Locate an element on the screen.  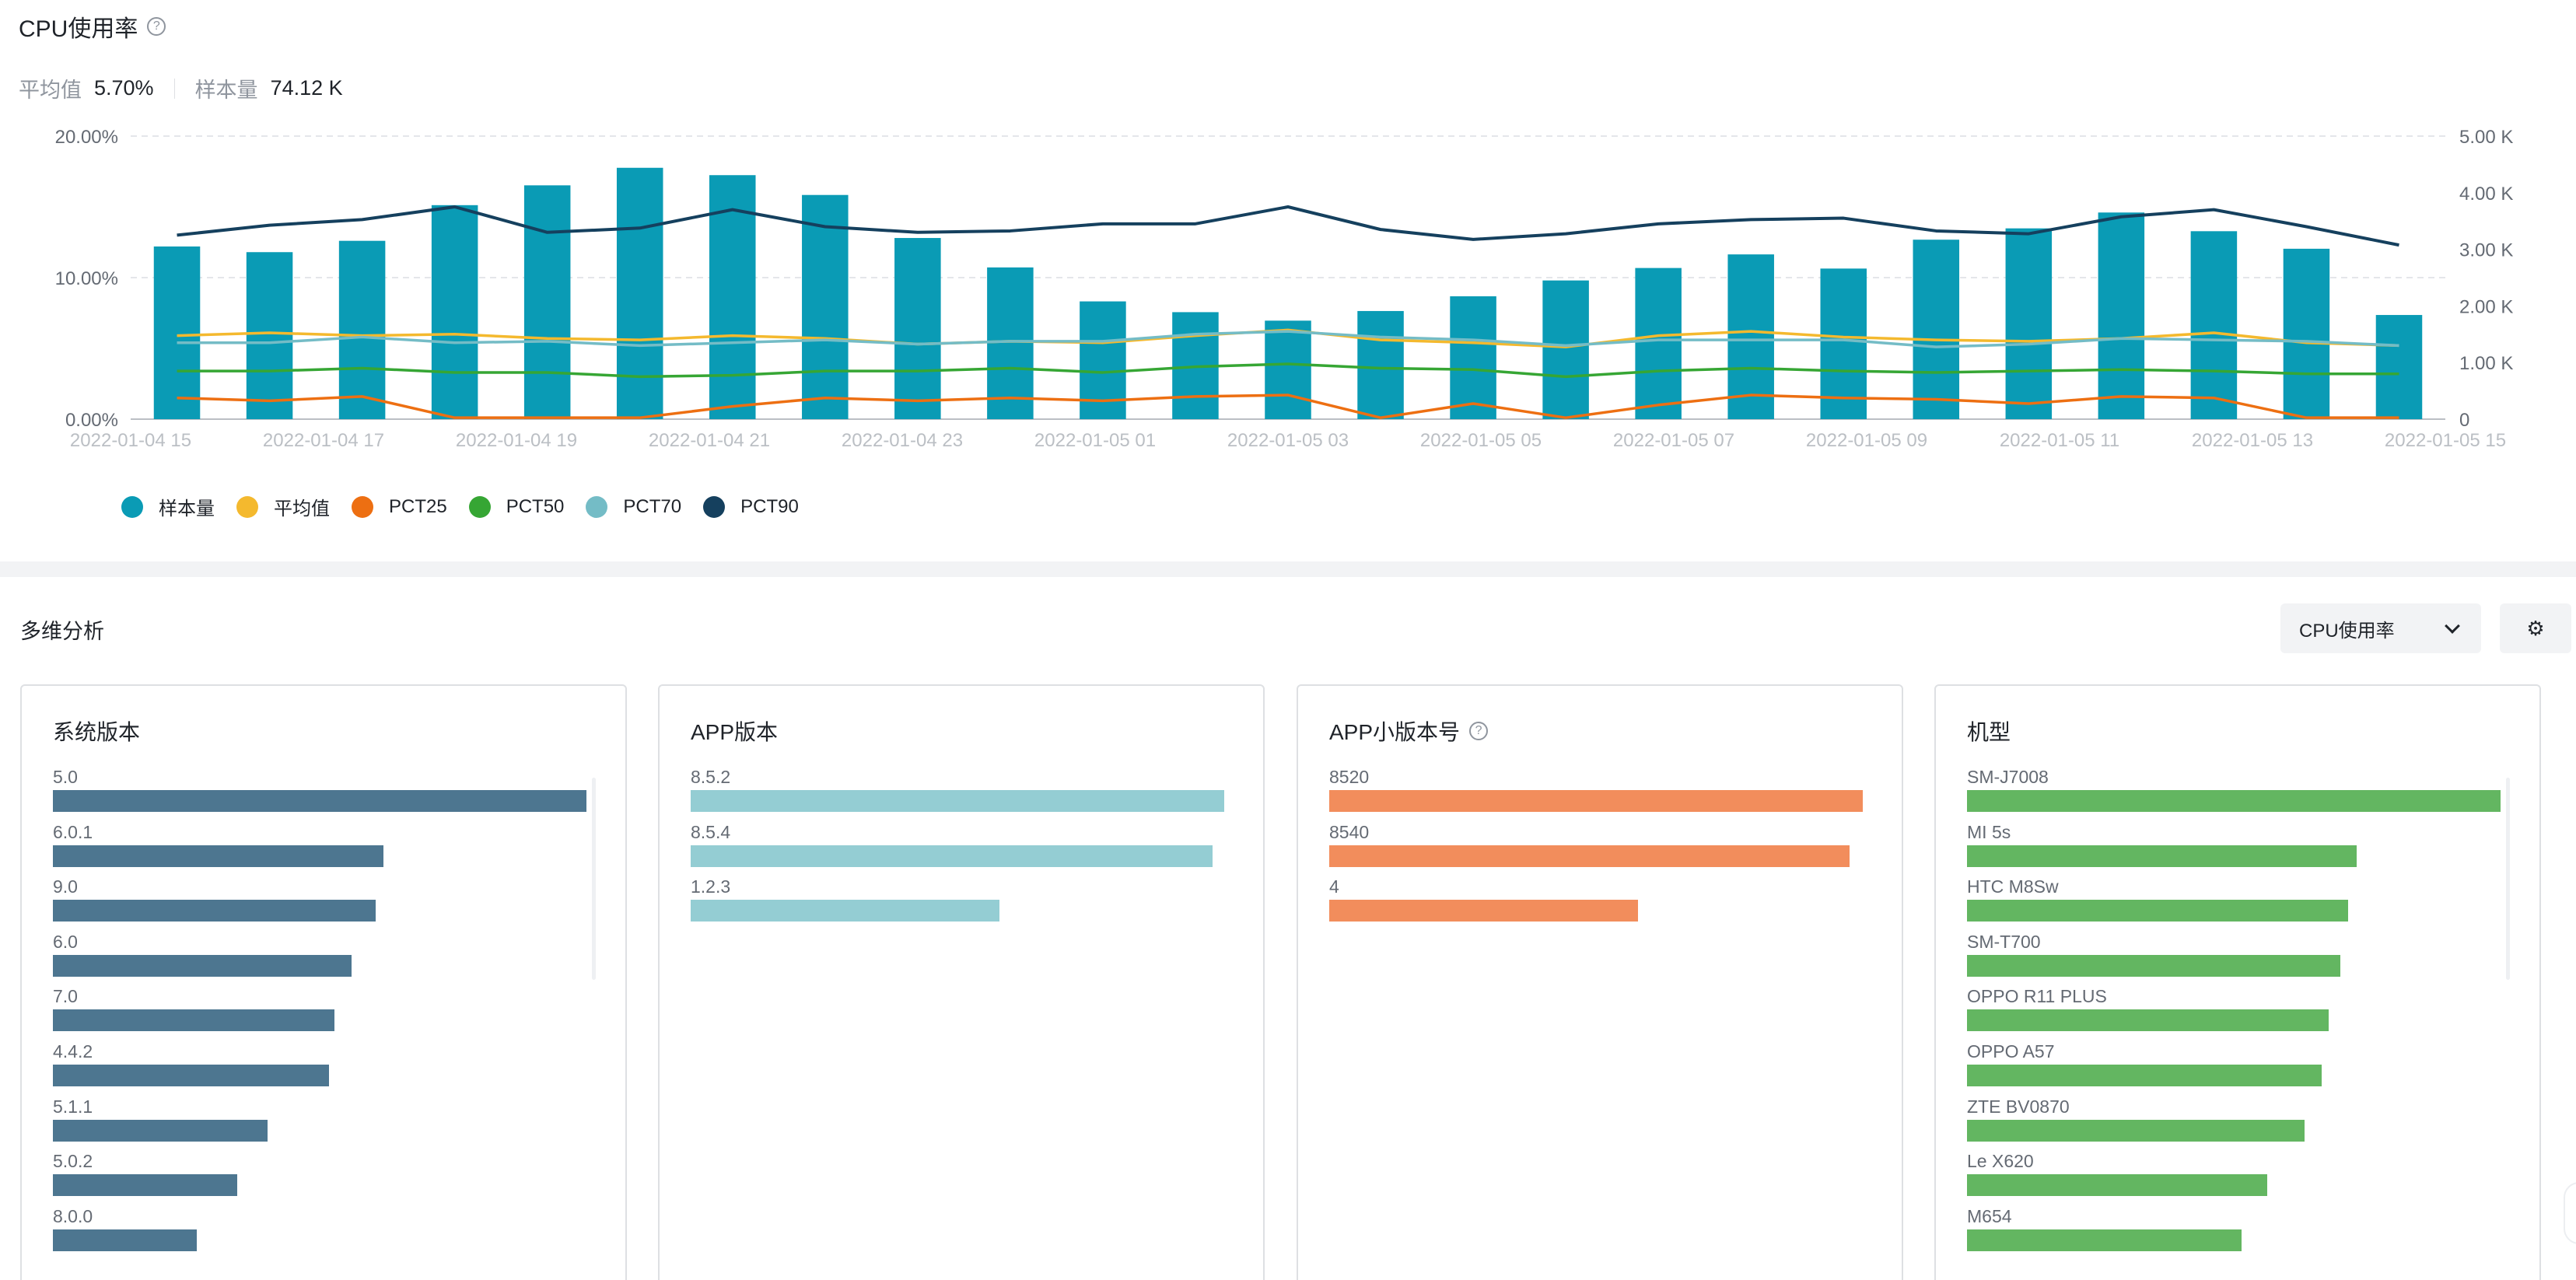
list-item-label: HTC M8Sw is located at coordinates (2013, 886).